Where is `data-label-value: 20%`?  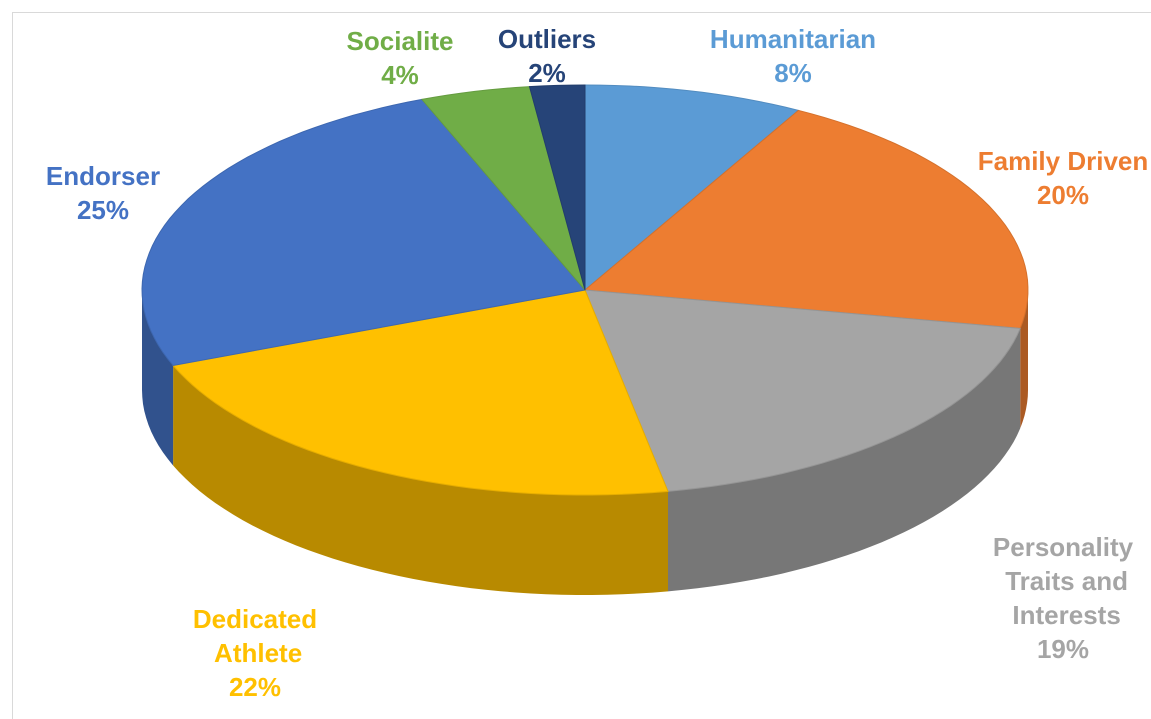 data-label-value: 20% is located at coordinates (1063, 195).